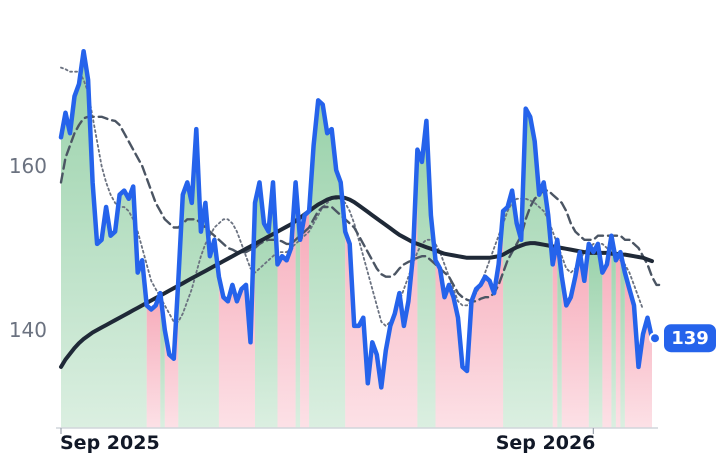 This screenshot has height=464, width=718. Describe the element at coordinates (546, 443) in the screenshot. I see `x-tick-label: Sep 2026` at that location.